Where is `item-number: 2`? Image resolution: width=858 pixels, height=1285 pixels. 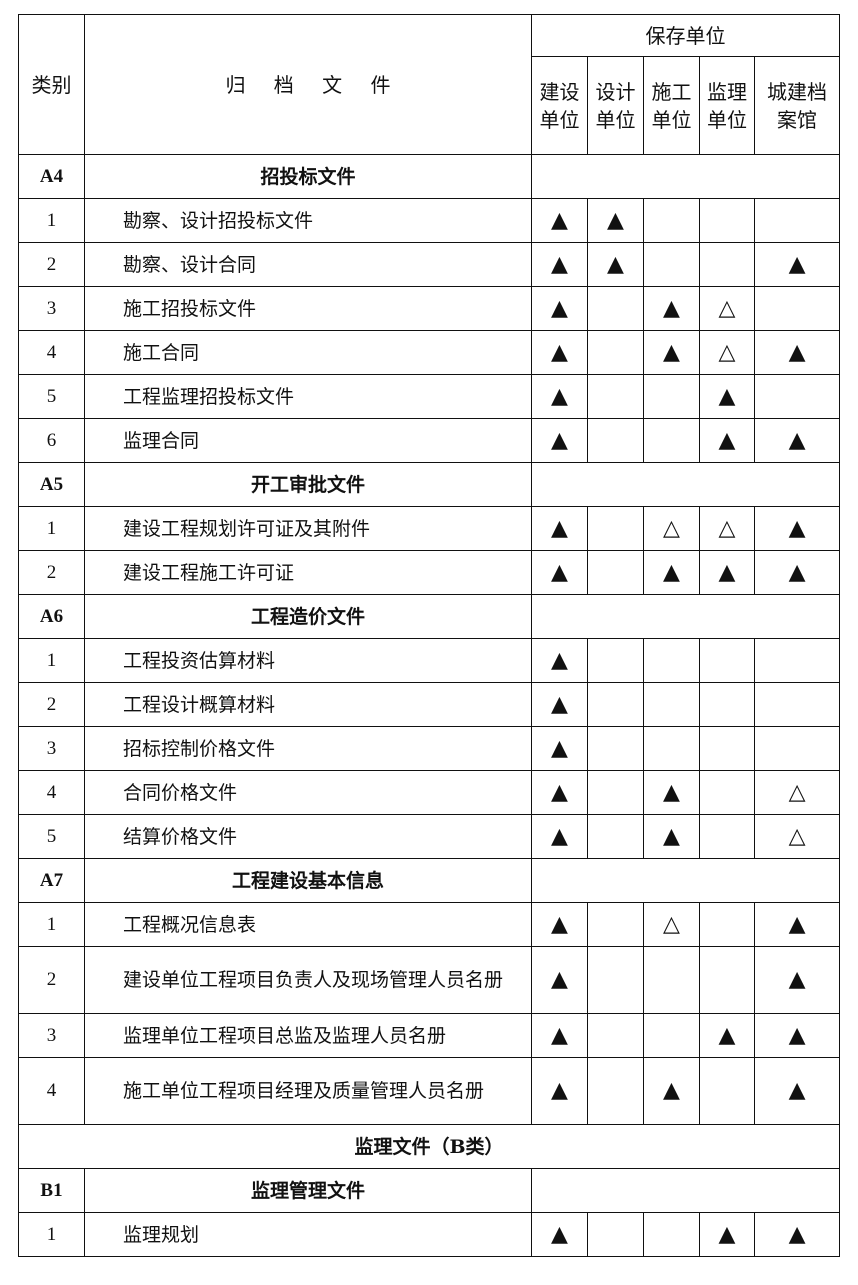
item-number: 2 is located at coordinates (51, 980).